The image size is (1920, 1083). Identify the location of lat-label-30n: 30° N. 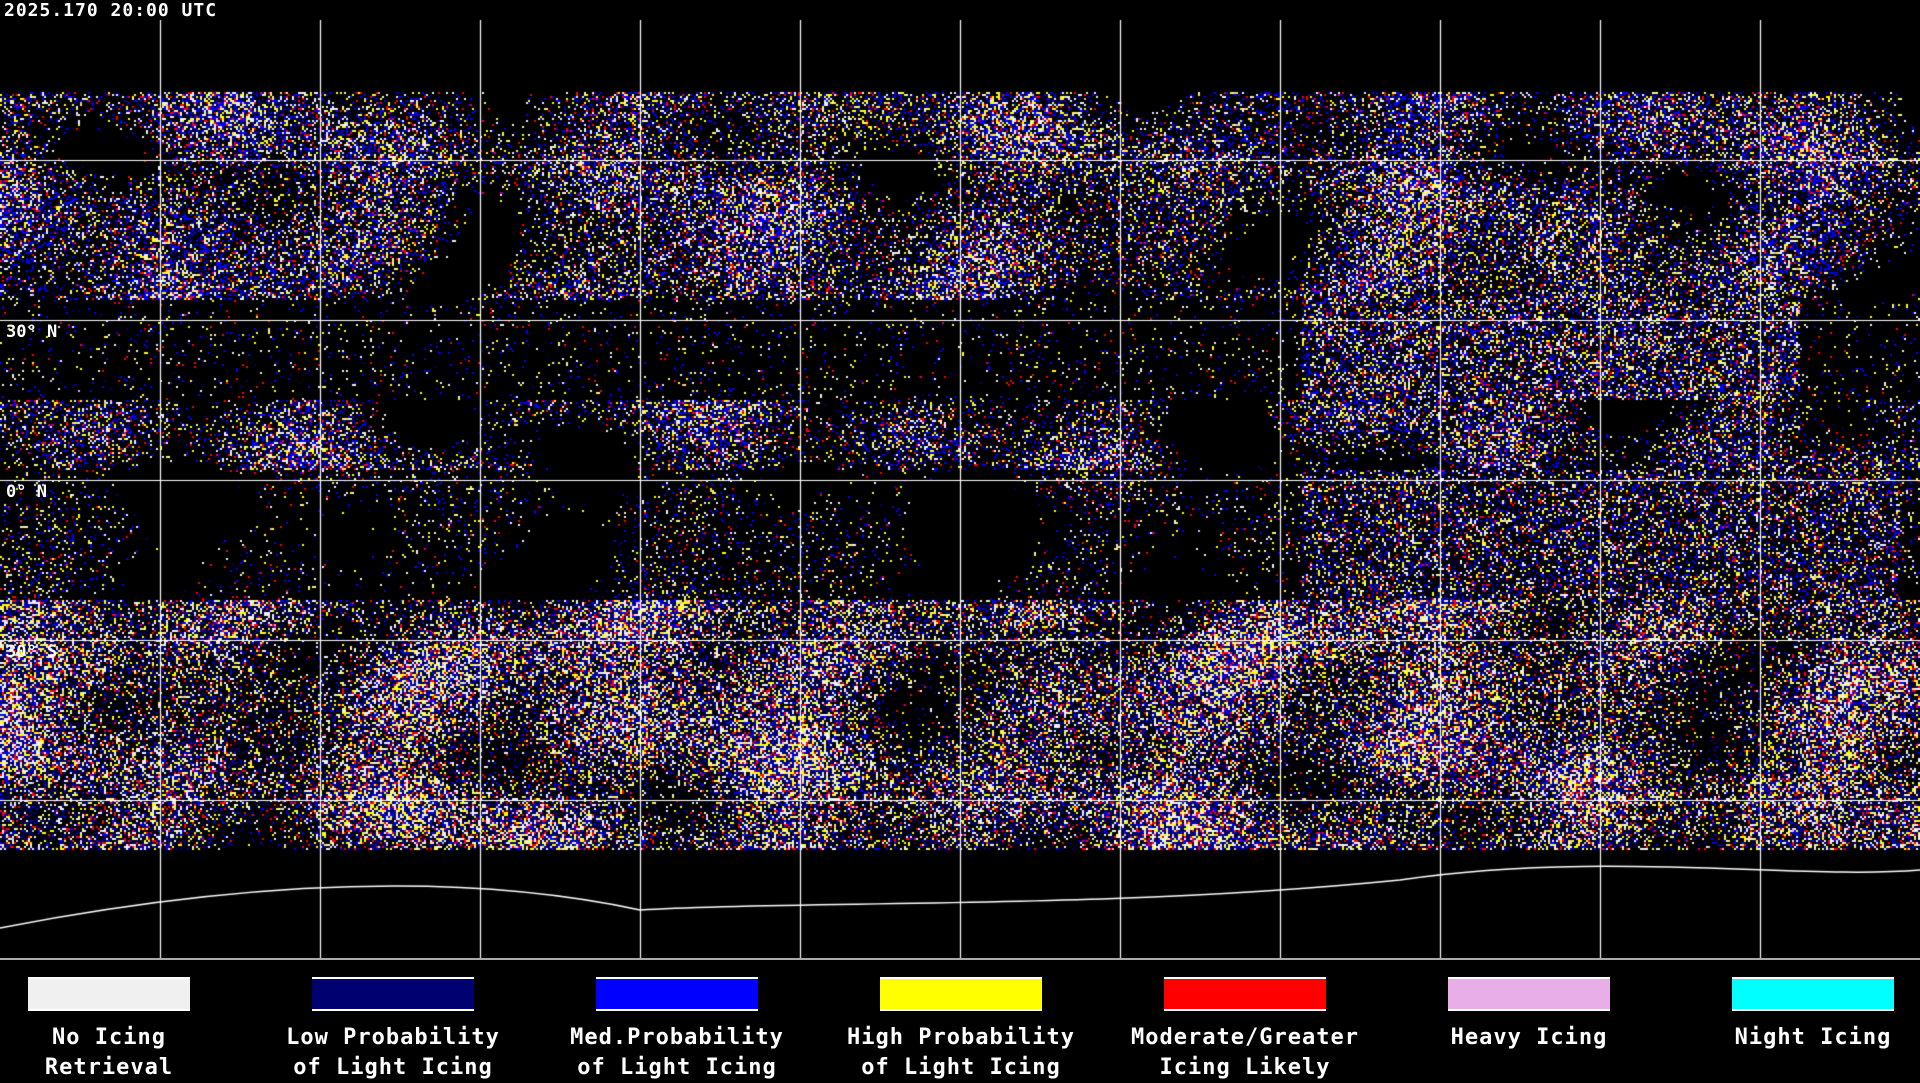
(32, 332).